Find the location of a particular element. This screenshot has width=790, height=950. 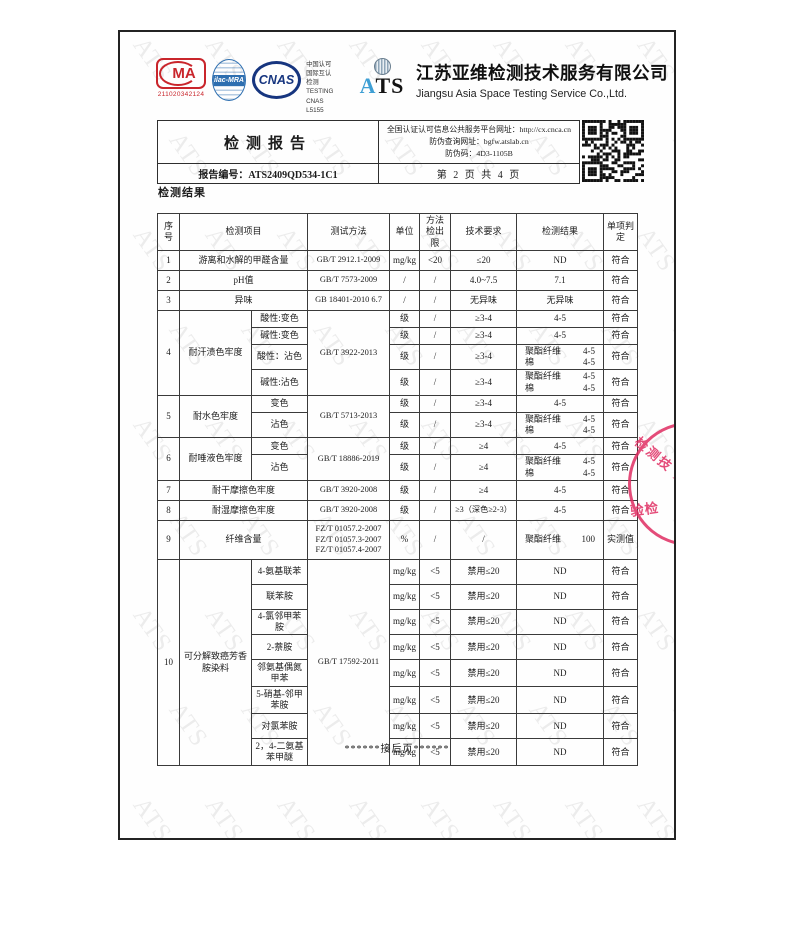

table-cell: 聚酯纤维 100 is located at coordinates (560, 539).